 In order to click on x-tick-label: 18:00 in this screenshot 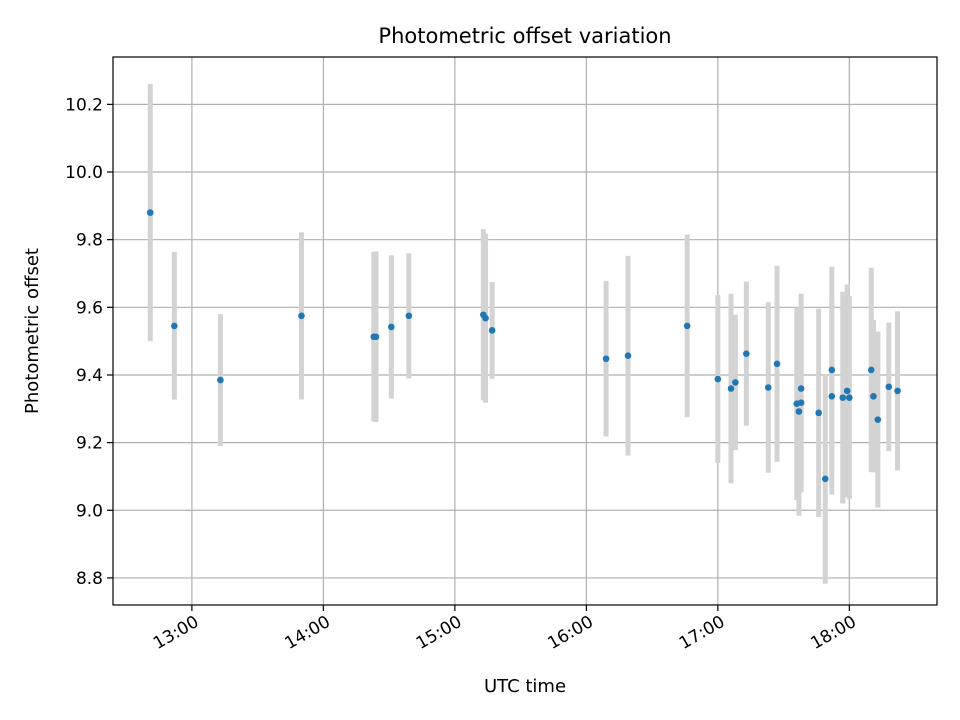, I will do `click(833, 633)`.